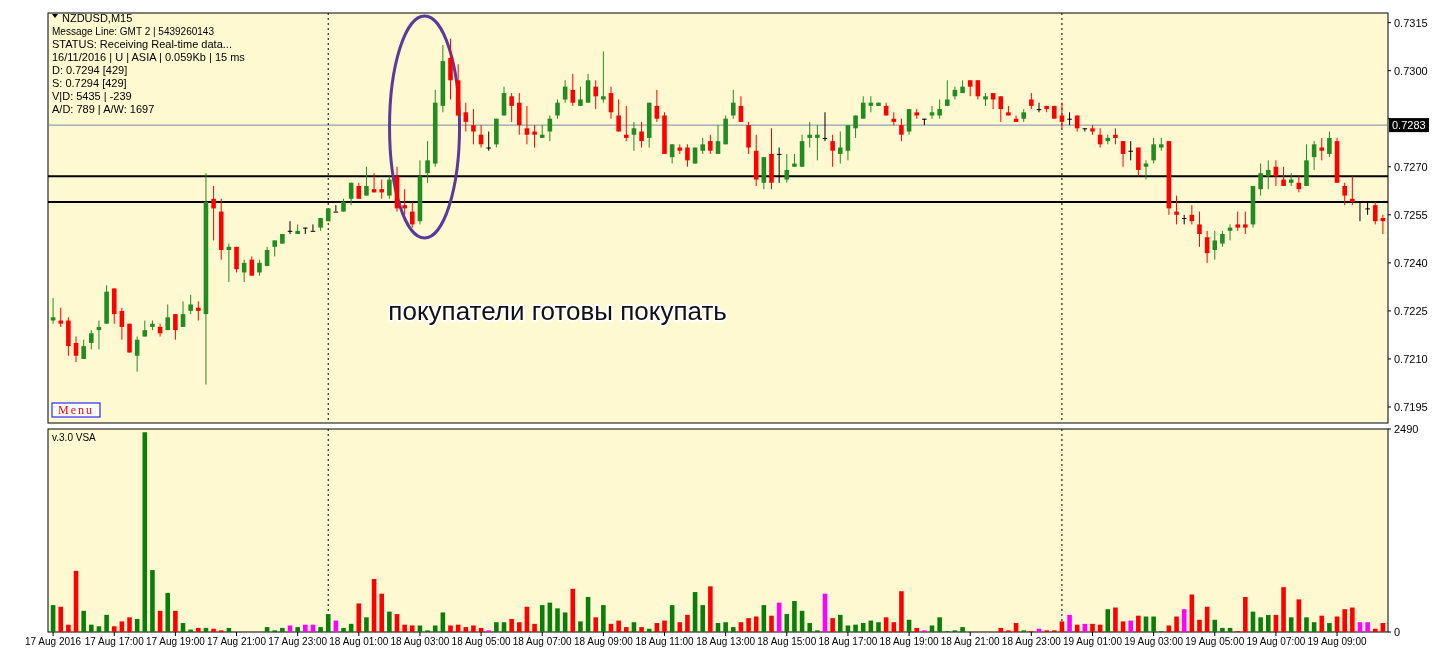  I want to click on x-tick-label: 18 Aug 05:00, so click(481, 641).